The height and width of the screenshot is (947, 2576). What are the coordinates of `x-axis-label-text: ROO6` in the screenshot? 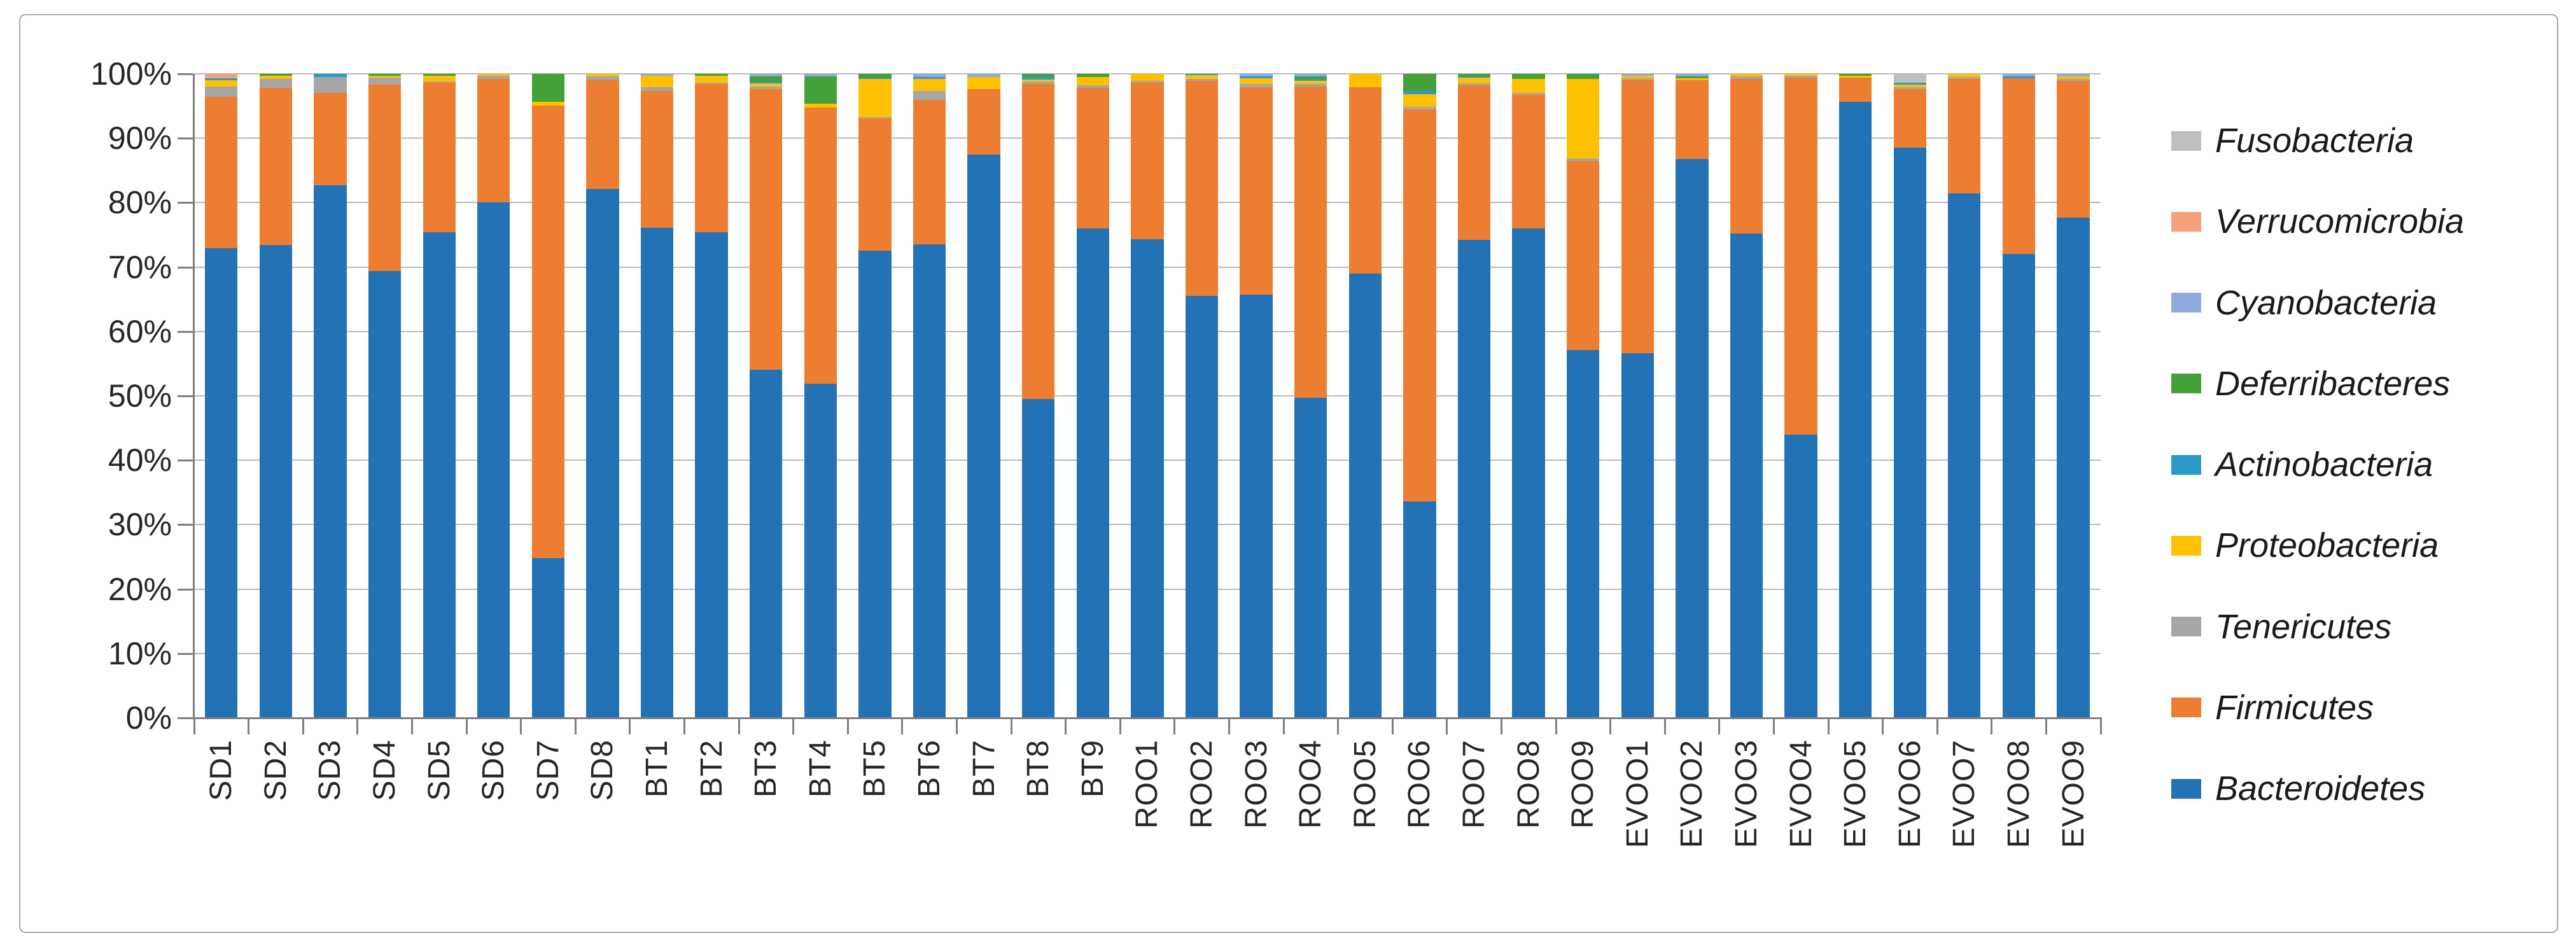 It's located at (1420, 784).